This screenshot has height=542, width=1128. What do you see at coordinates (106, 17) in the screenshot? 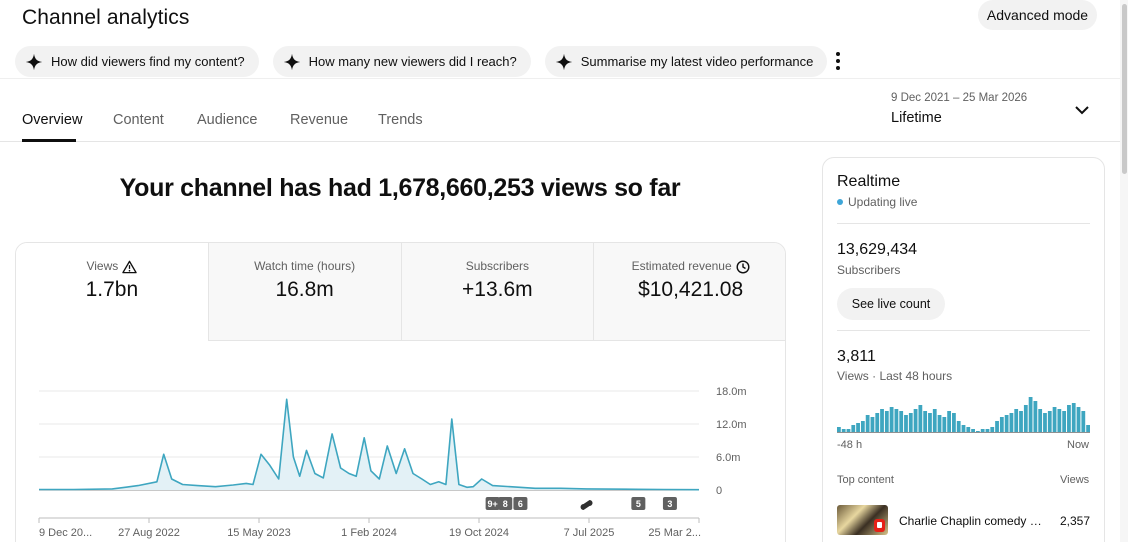
I see `page-title: Channel analytics` at bounding box center [106, 17].